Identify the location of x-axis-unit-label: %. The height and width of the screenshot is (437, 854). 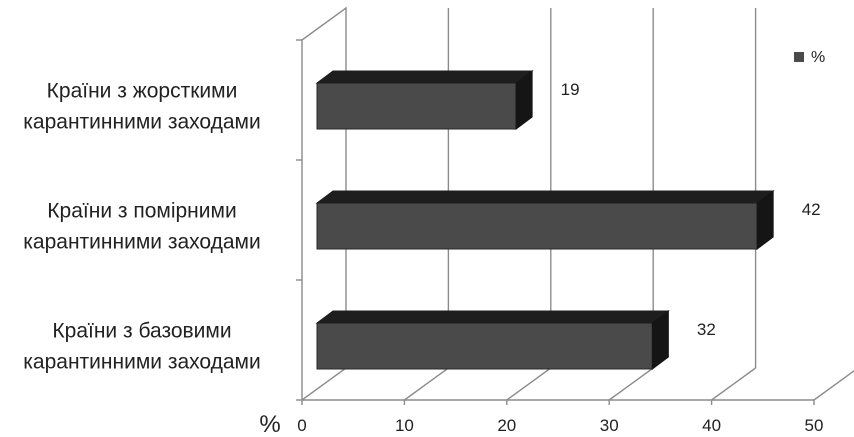
(269, 424).